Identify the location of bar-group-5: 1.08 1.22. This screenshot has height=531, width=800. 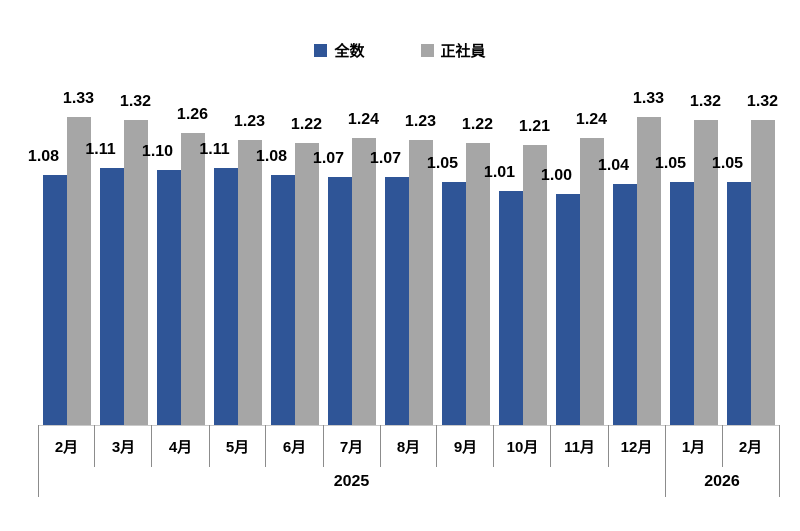
(289, 263).